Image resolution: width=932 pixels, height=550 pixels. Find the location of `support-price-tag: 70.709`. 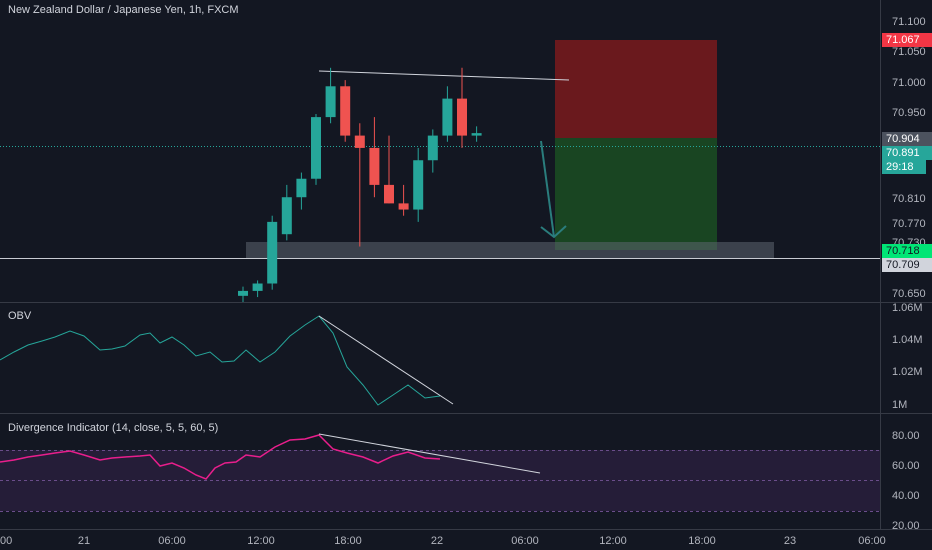

support-price-tag: 70.709 is located at coordinates (907, 265).